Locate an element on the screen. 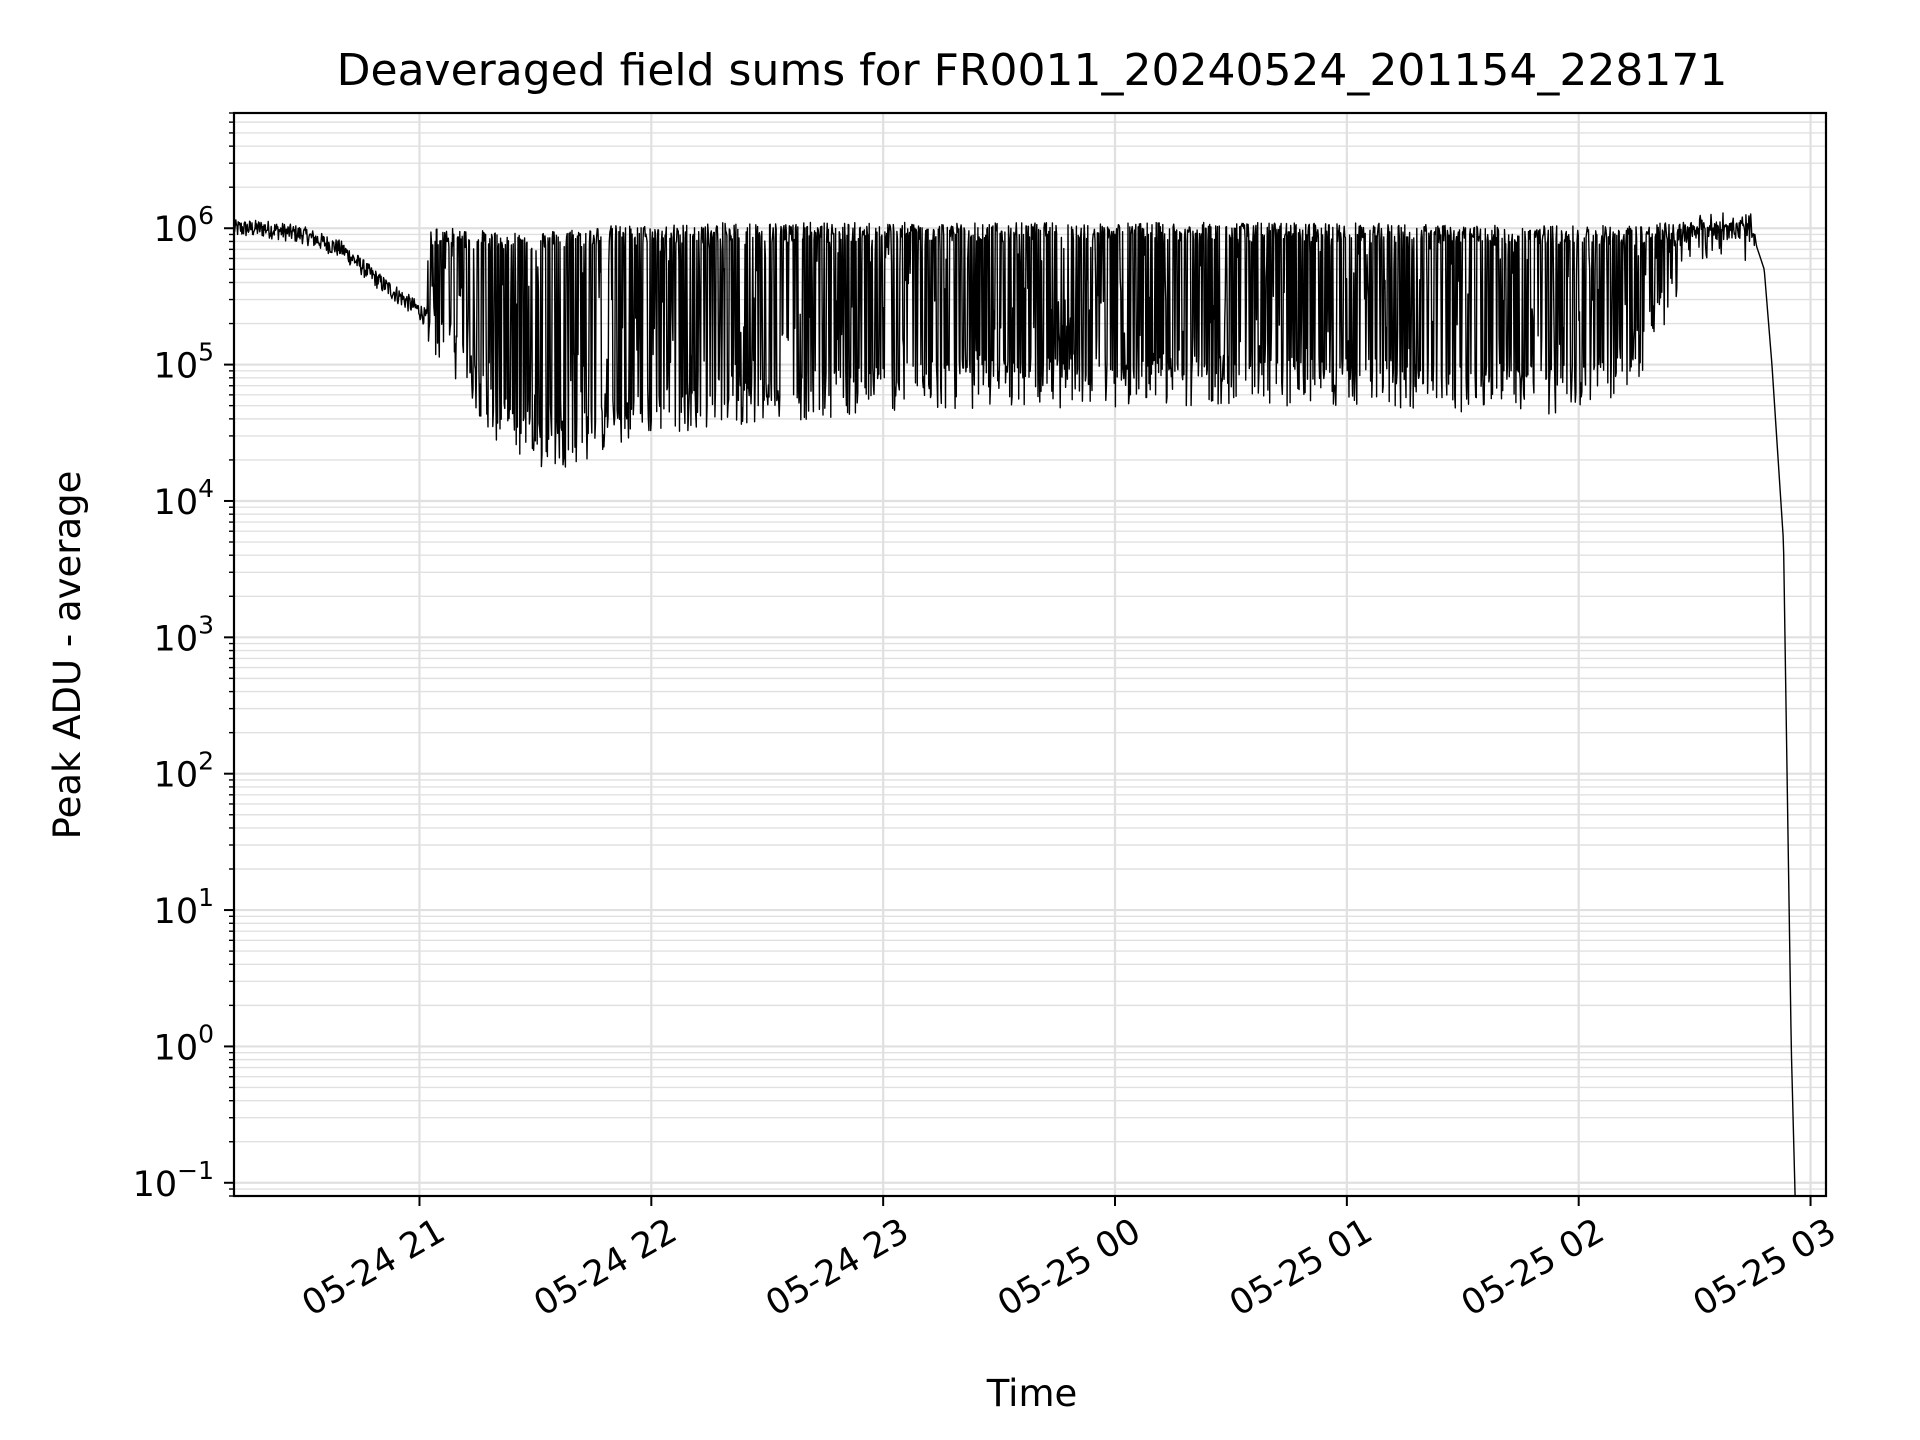 This screenshot has height=1440, width=1920. y-tick-label: 10⁰ is located at coordinates (184, 1043).